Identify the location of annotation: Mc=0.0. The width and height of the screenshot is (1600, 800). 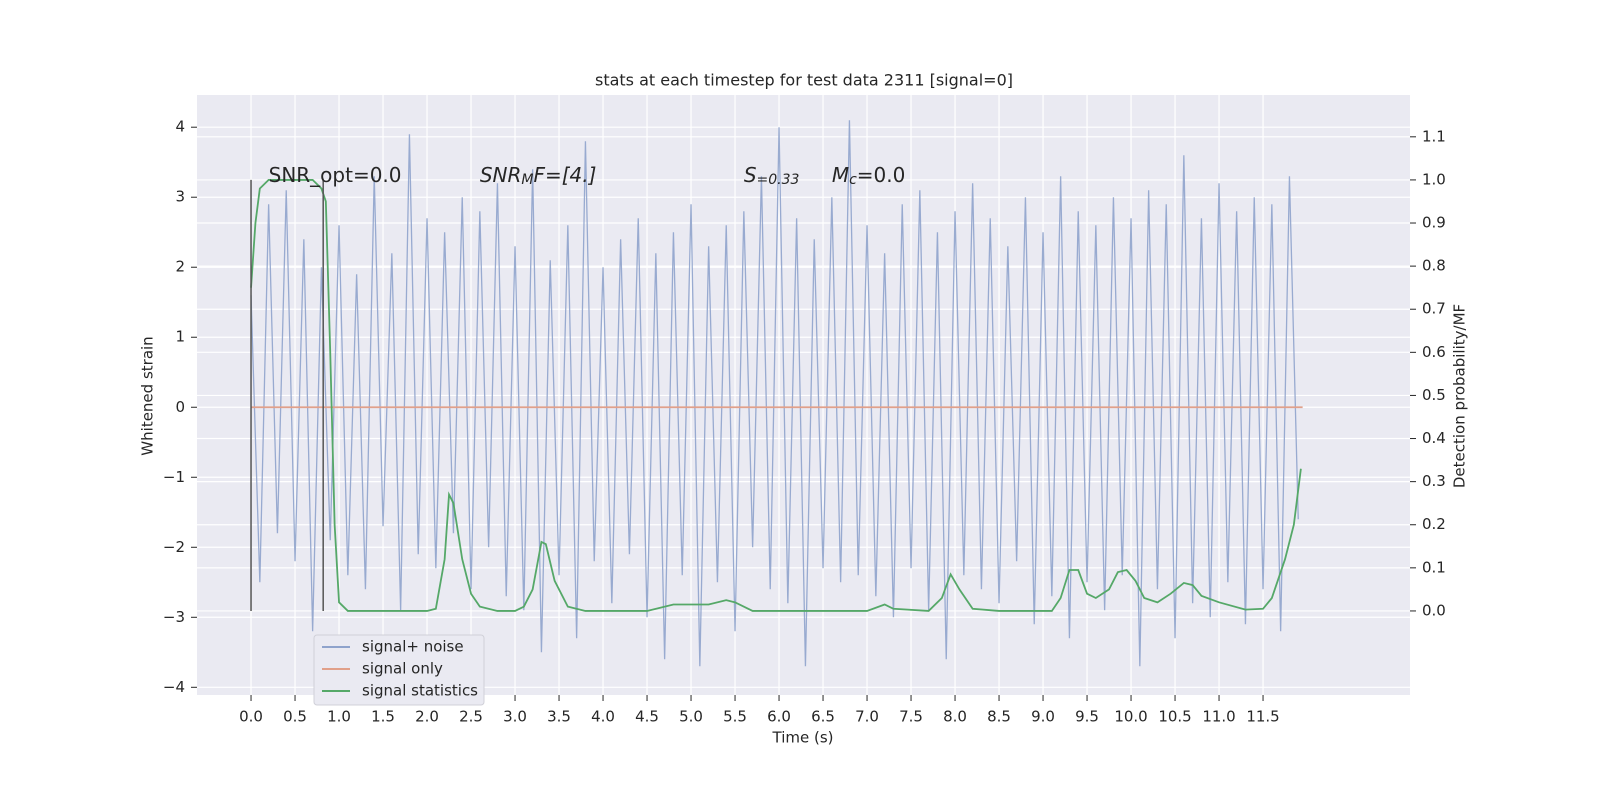
(869, 176).